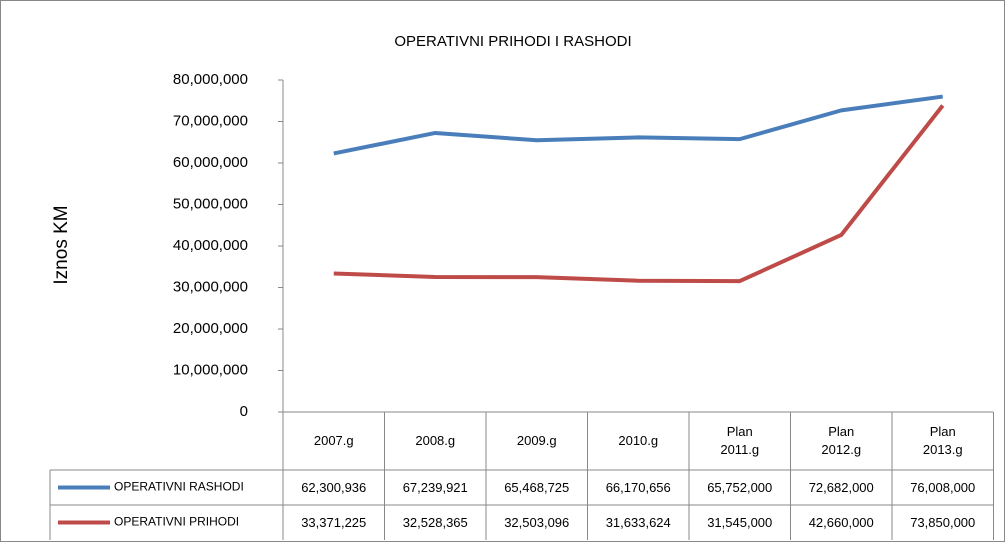 The height and width of the screenshot is (548, 1006). I want to click on y-tick-label: 40,000,000, so click(210, 245).